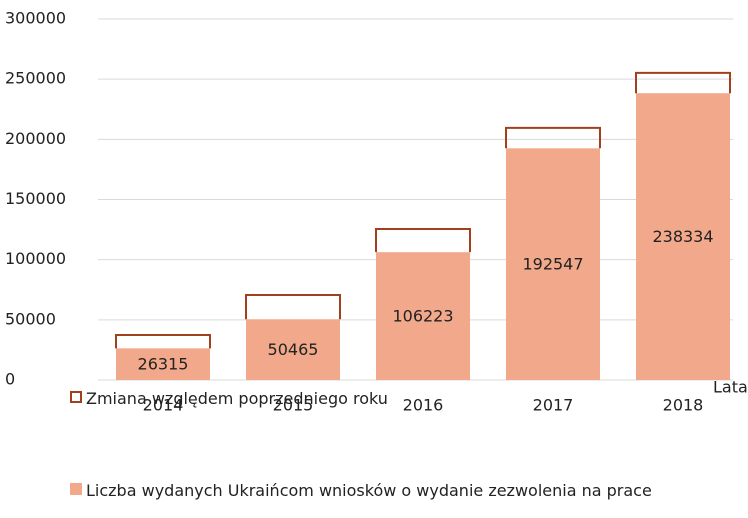 This screenshot has height=518, width=748. Describe the element at coordinates (293, 405) in the screenshot. I see `x-tick-label: 2015` at that location.